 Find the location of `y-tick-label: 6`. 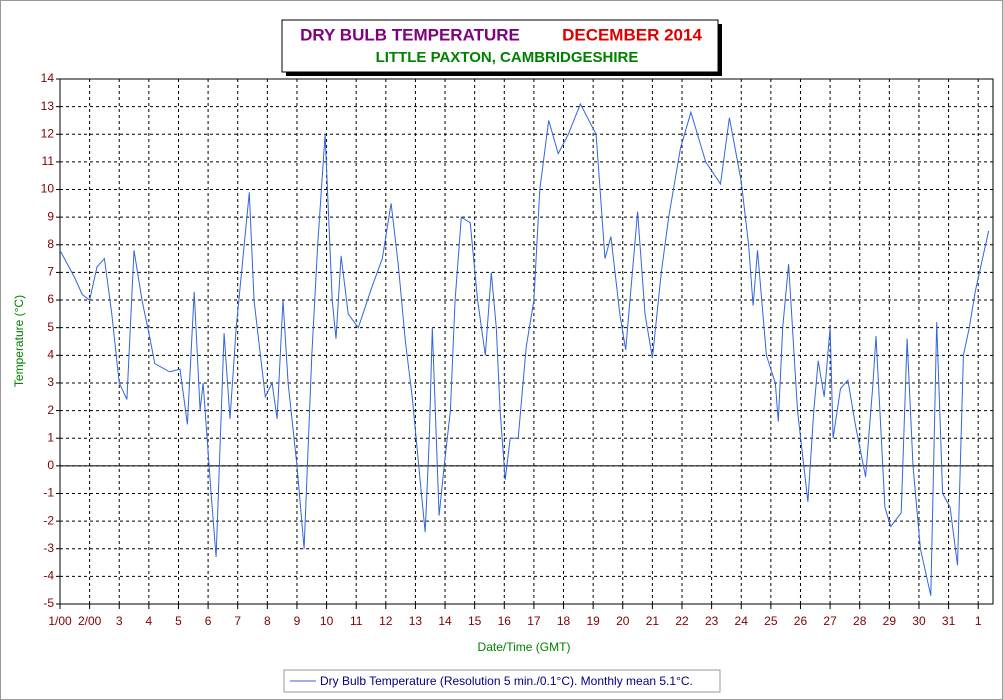

y-tick-label: 6 is located at coordinates (50, 299).